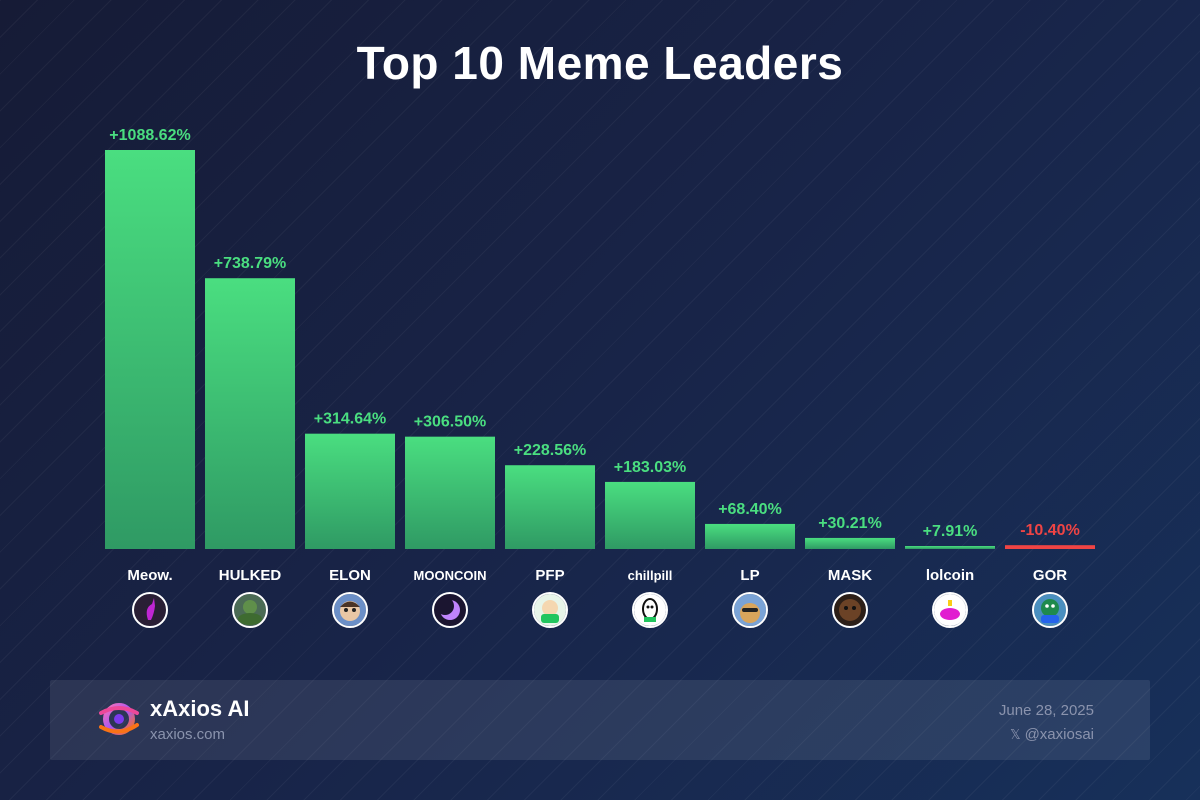 This screenshot has width=1200, height=800. What do you see at coordinates (600, 63) in the screenshot?
I see `chart-title: Top 10 Meme Leaders` at bounding box center [600, 63].